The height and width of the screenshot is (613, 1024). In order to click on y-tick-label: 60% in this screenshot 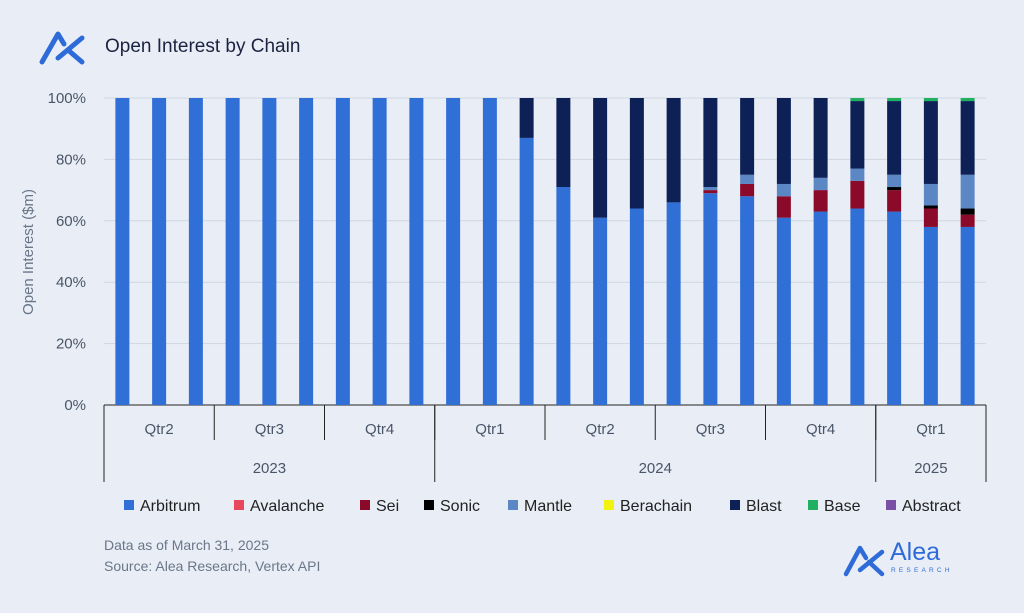, I will do `click(71, 221)`.